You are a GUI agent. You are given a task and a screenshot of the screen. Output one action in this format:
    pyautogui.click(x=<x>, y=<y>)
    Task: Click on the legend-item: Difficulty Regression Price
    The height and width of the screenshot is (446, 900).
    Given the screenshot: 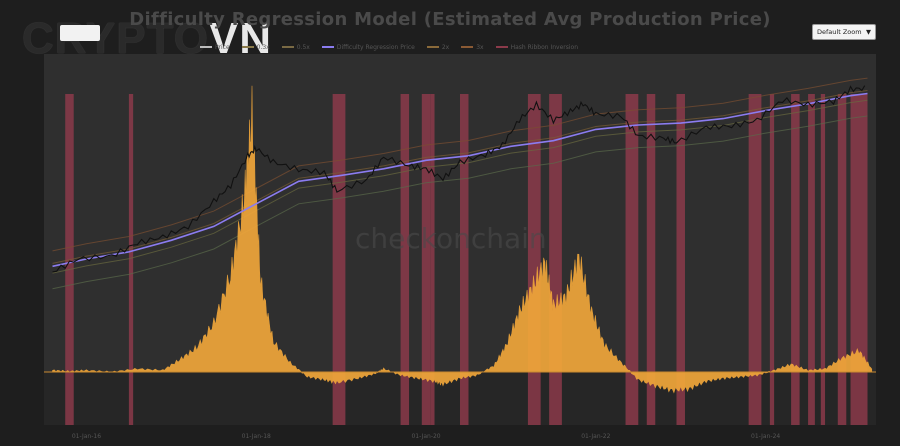 What is the action you would take?
    pyautogui.click(x=368, y=47)
    